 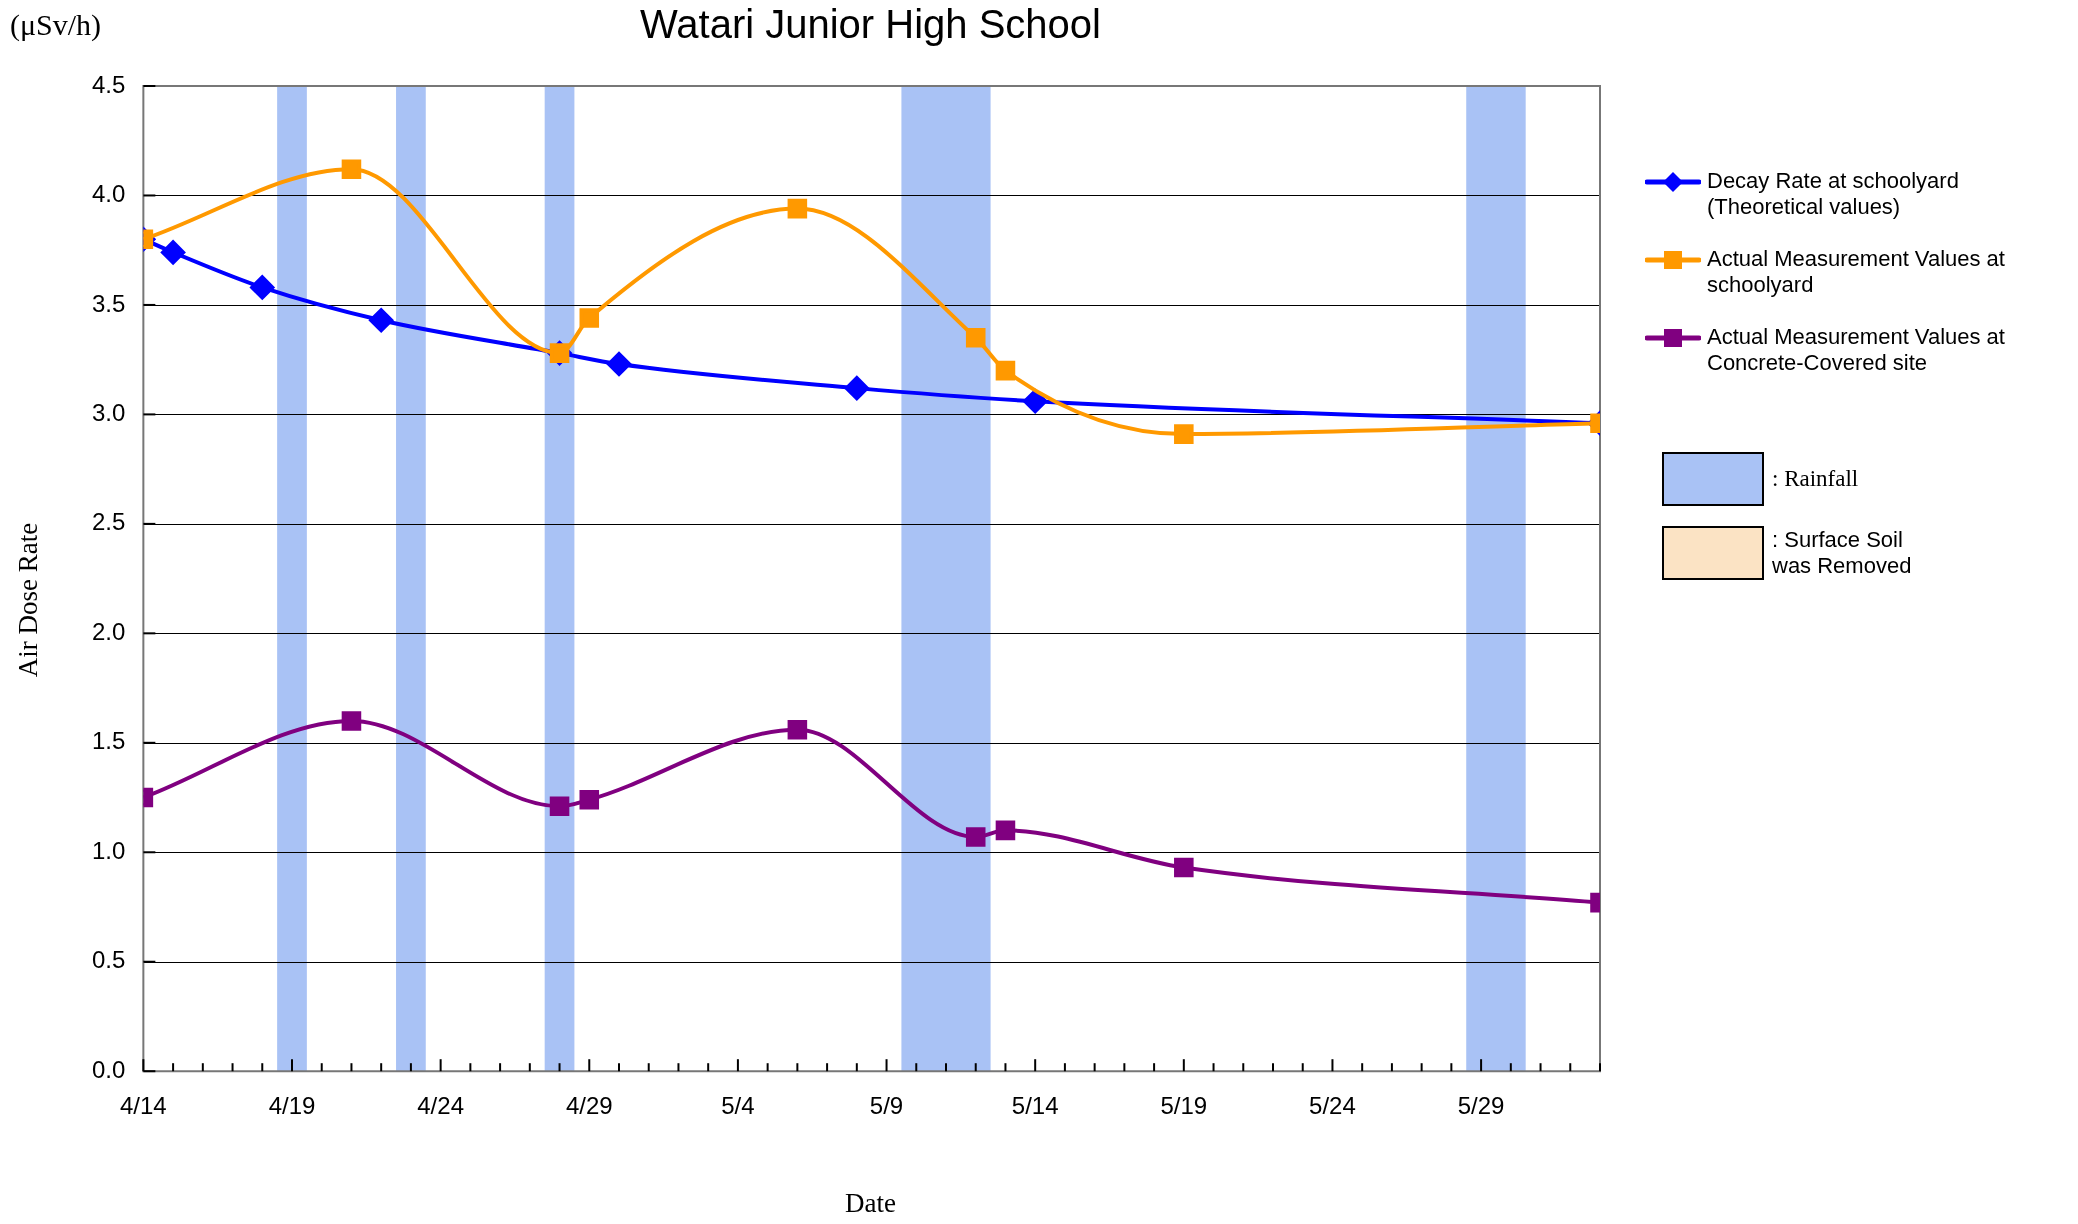 I want to click on y-tick-label: 2.5, so click(x=108, y=522).